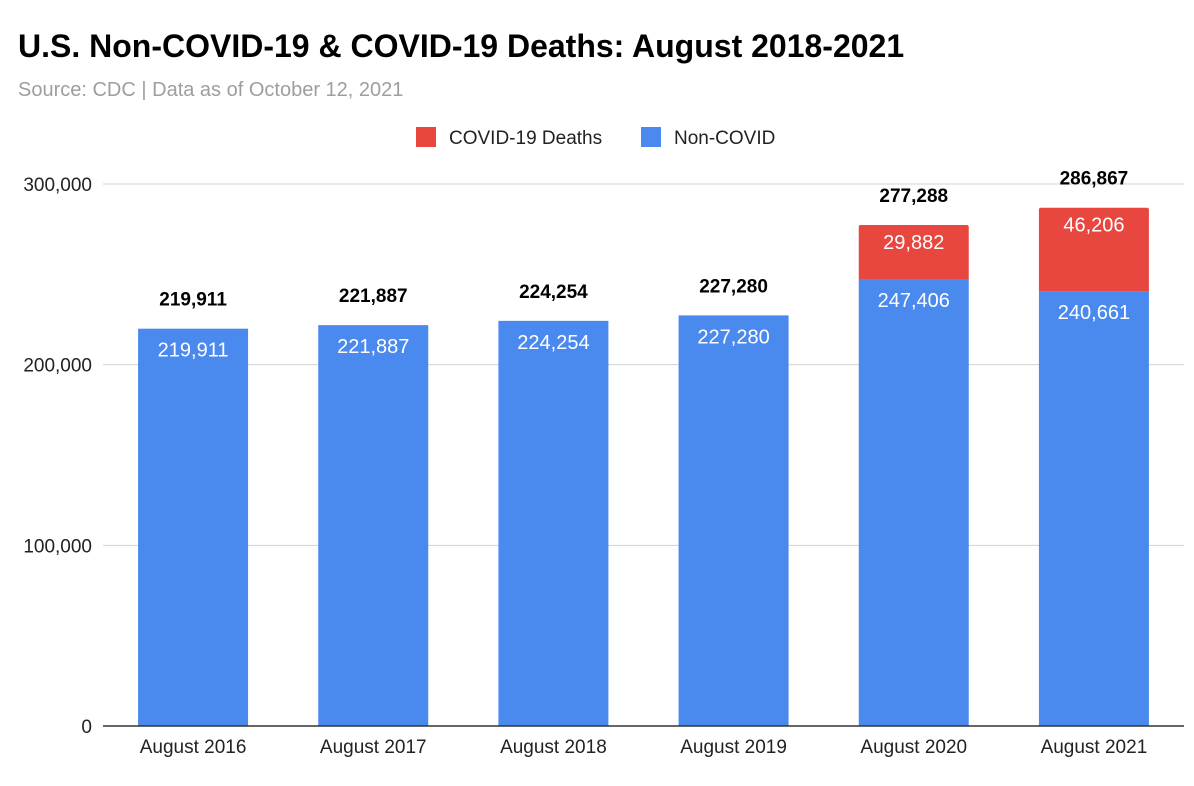  I want to click on bar-total-label: 227,280, so click(733, 286).